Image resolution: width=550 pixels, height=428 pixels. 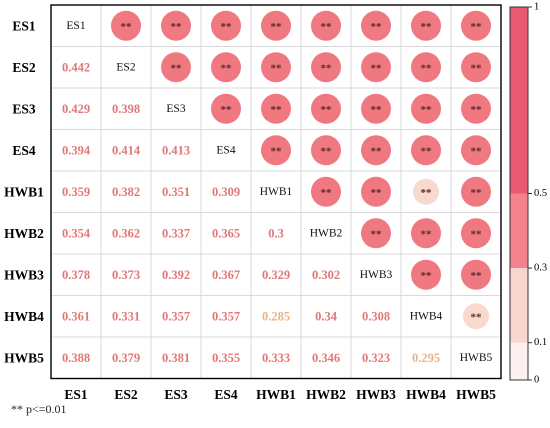 I want to click on colorbar-tick-label: 0.3, so click(x=540, y=268).